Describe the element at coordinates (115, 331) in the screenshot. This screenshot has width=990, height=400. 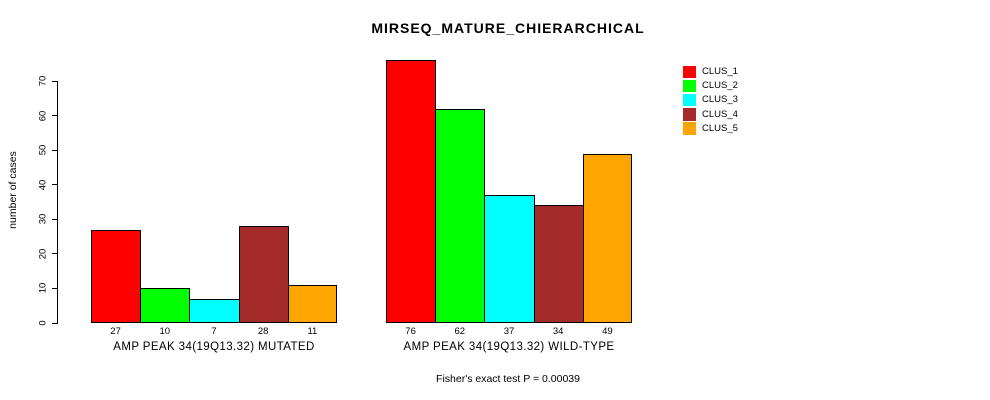
I see `bar-value-label: 27` at that location.